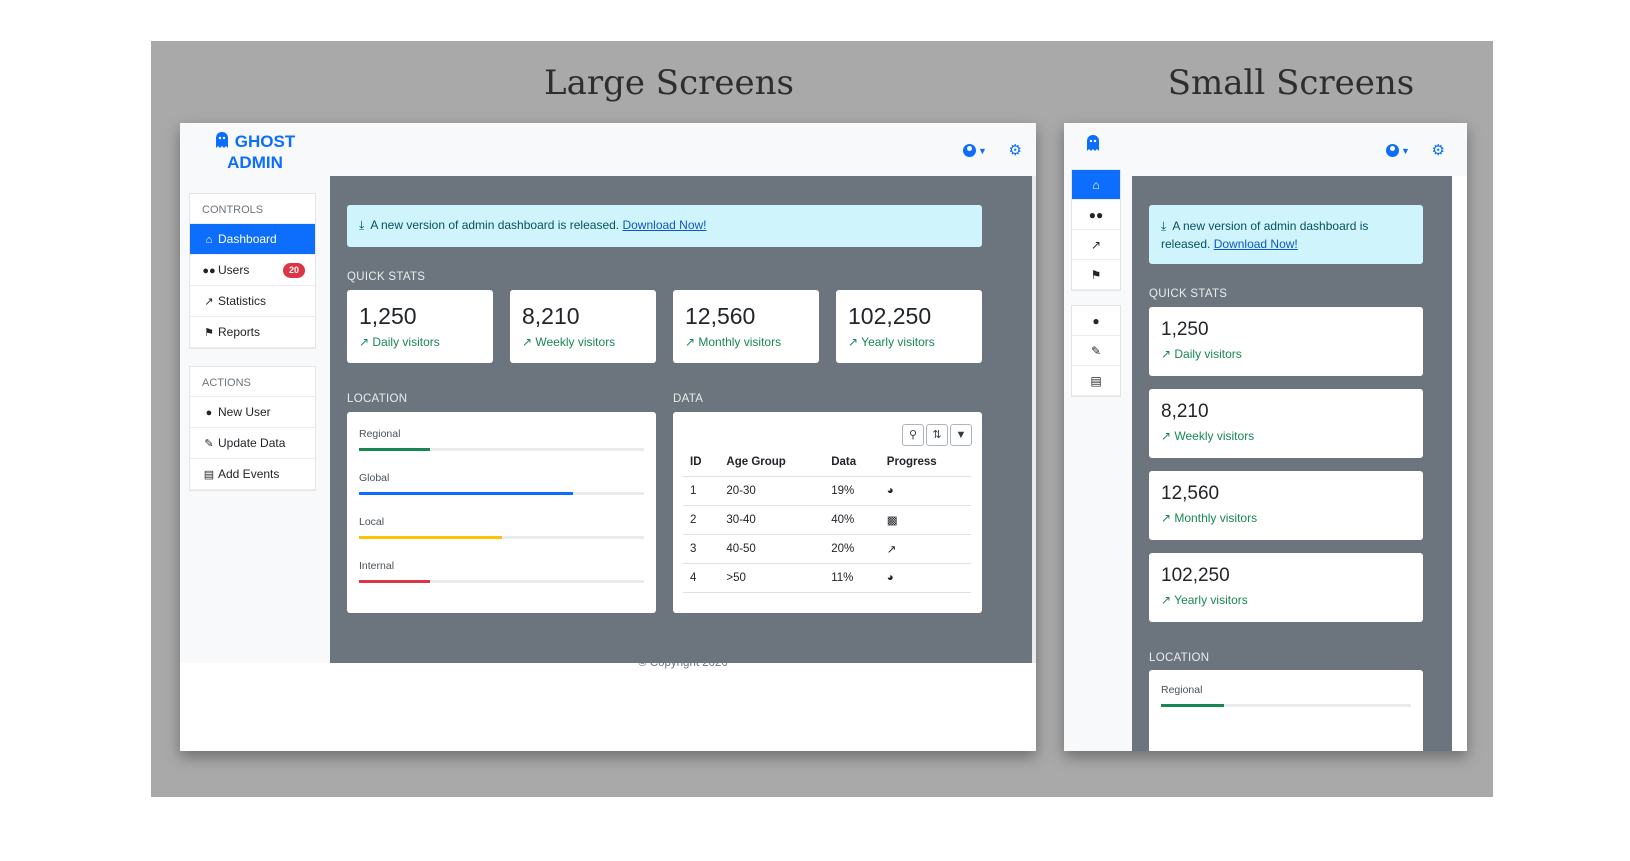 The image size is (1630, 861). I want to click on sidebar-item-add-events: ▤ Add Events, so click(252, 474).